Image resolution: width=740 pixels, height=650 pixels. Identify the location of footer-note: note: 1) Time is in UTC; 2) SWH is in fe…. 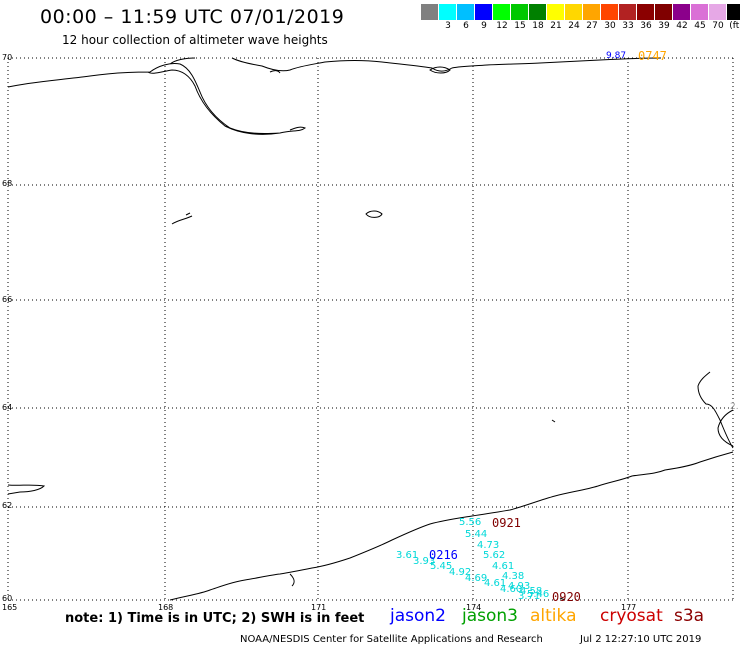
(215, 618).